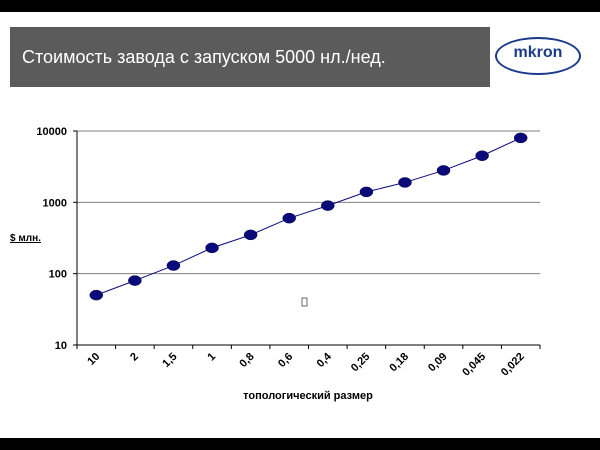 The width and height of the screenshot is (600, 450). I want to click on y-tick-labels: 10000 1000 100 10, so click(51, 239).